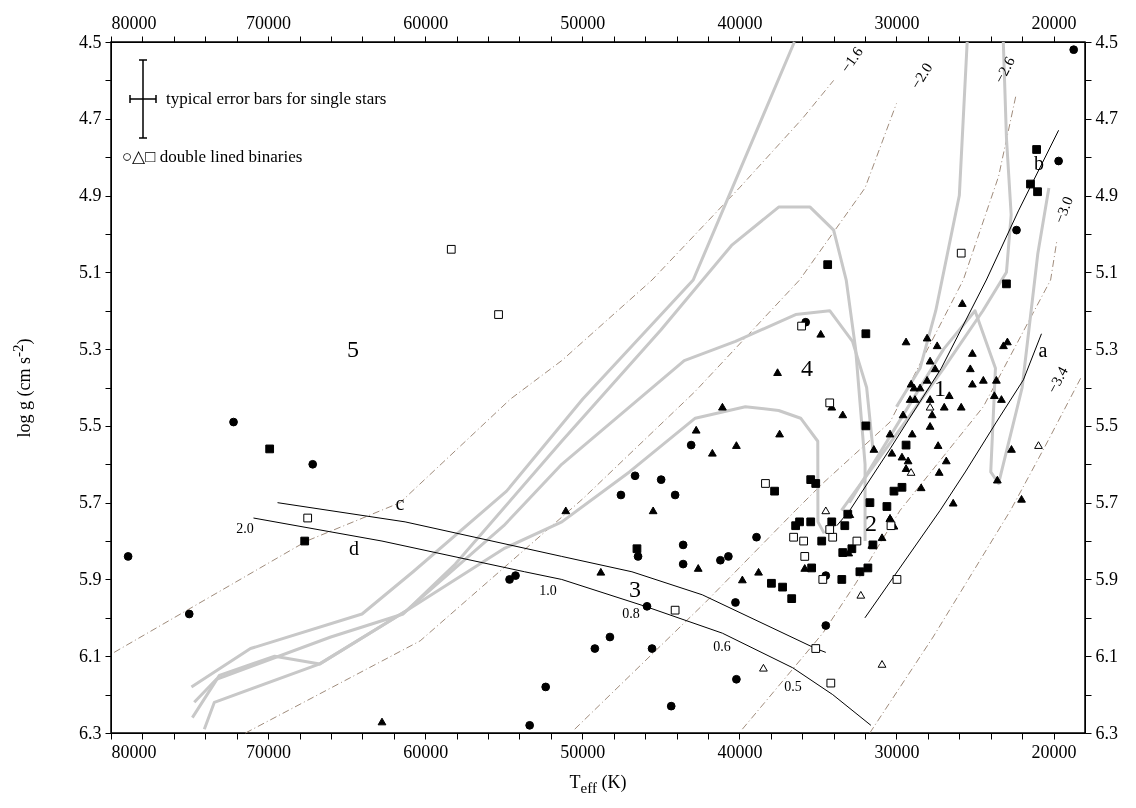 The width and height of the screenshot is (1136, 808). Describe the element at coordinates (851, 59) in the screenshot. I see `annotation: −1.6` at that location.